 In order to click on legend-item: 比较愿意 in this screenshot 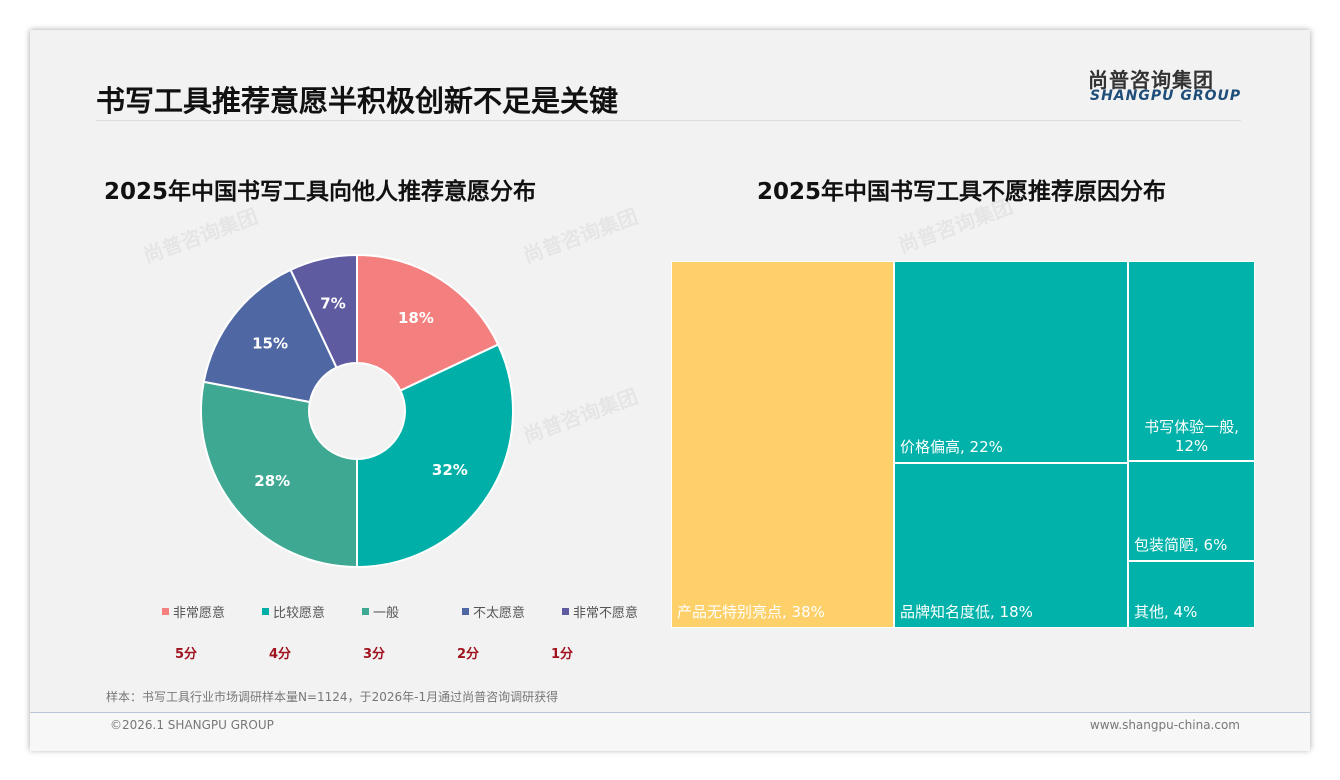, I will do `click(312, 611)`.